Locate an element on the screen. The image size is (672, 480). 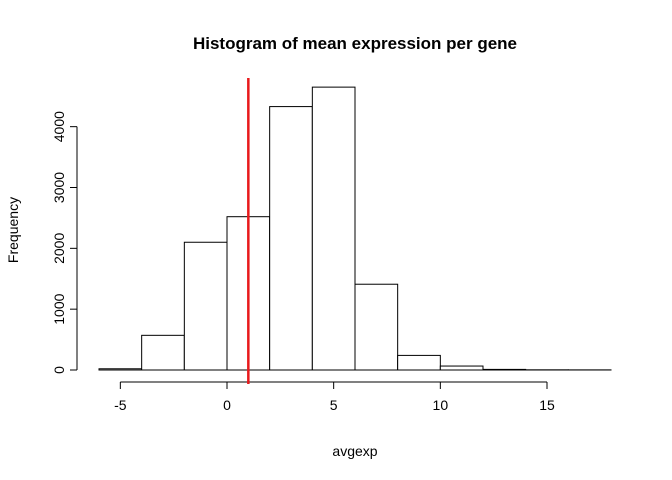
y-tick-label: 1000 is located at coordinates (59, 308).